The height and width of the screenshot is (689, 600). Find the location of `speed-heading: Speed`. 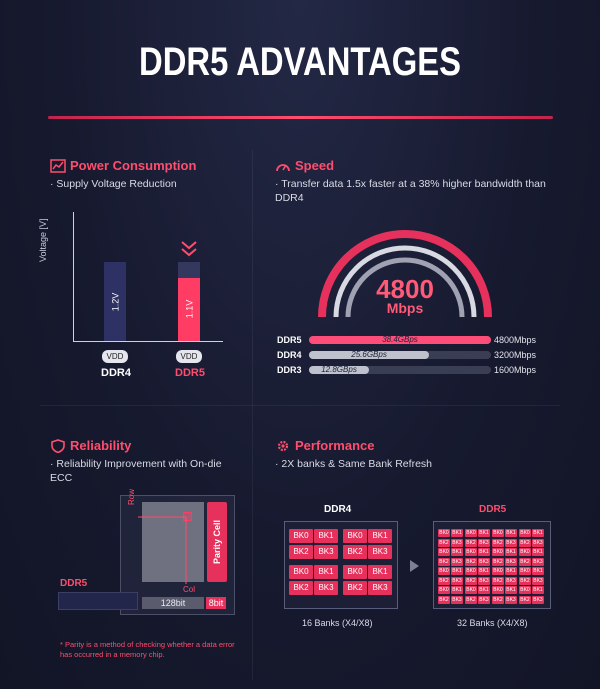

speed-heading: Speed is located at coordinates (304, 165).